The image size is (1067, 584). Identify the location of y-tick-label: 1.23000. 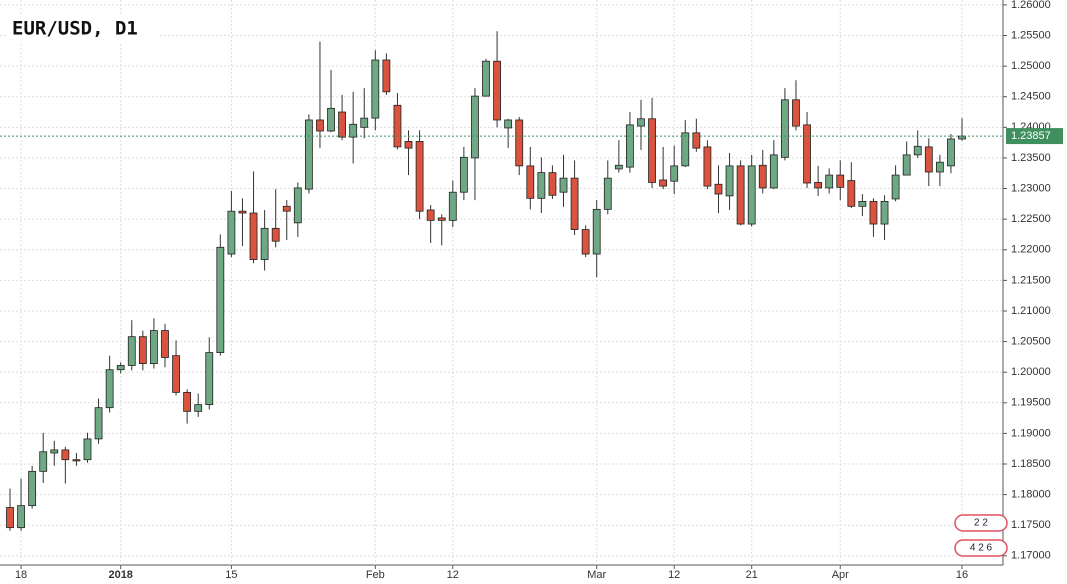
(1031, 188).